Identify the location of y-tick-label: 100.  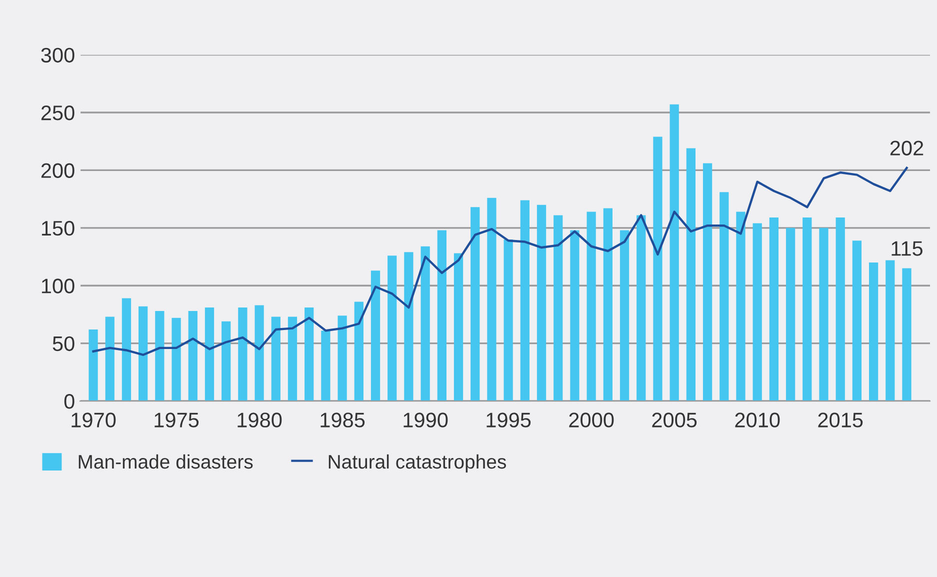
(58, 286).